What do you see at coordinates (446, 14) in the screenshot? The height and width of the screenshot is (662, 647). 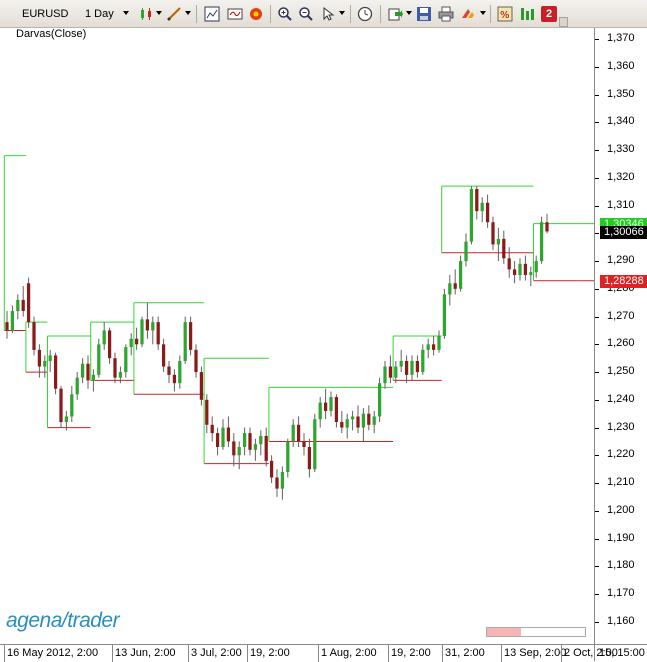 I see `print-icon` at bounding box center [446, 14].